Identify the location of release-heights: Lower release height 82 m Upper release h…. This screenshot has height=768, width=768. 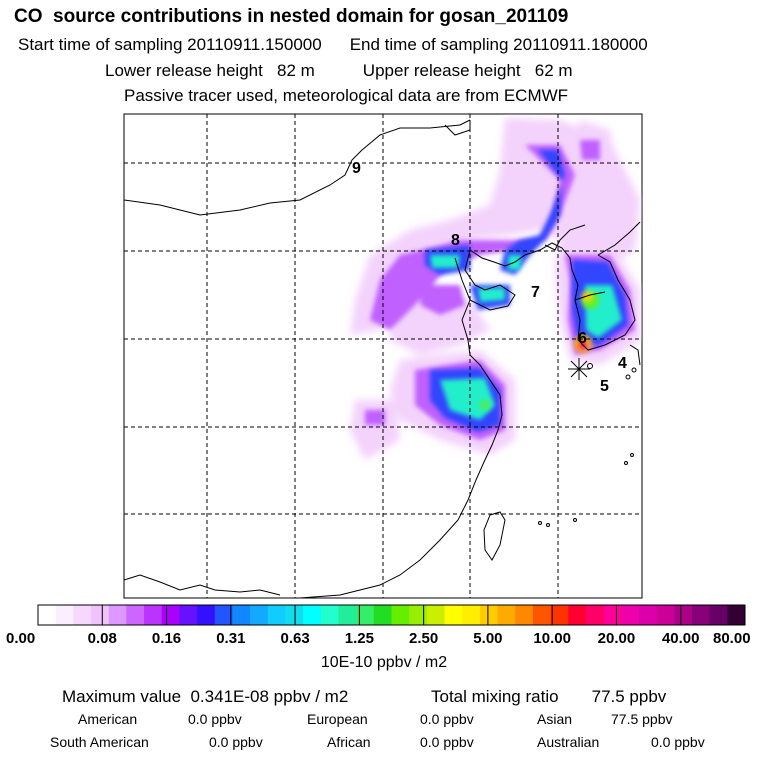
(339, 71).